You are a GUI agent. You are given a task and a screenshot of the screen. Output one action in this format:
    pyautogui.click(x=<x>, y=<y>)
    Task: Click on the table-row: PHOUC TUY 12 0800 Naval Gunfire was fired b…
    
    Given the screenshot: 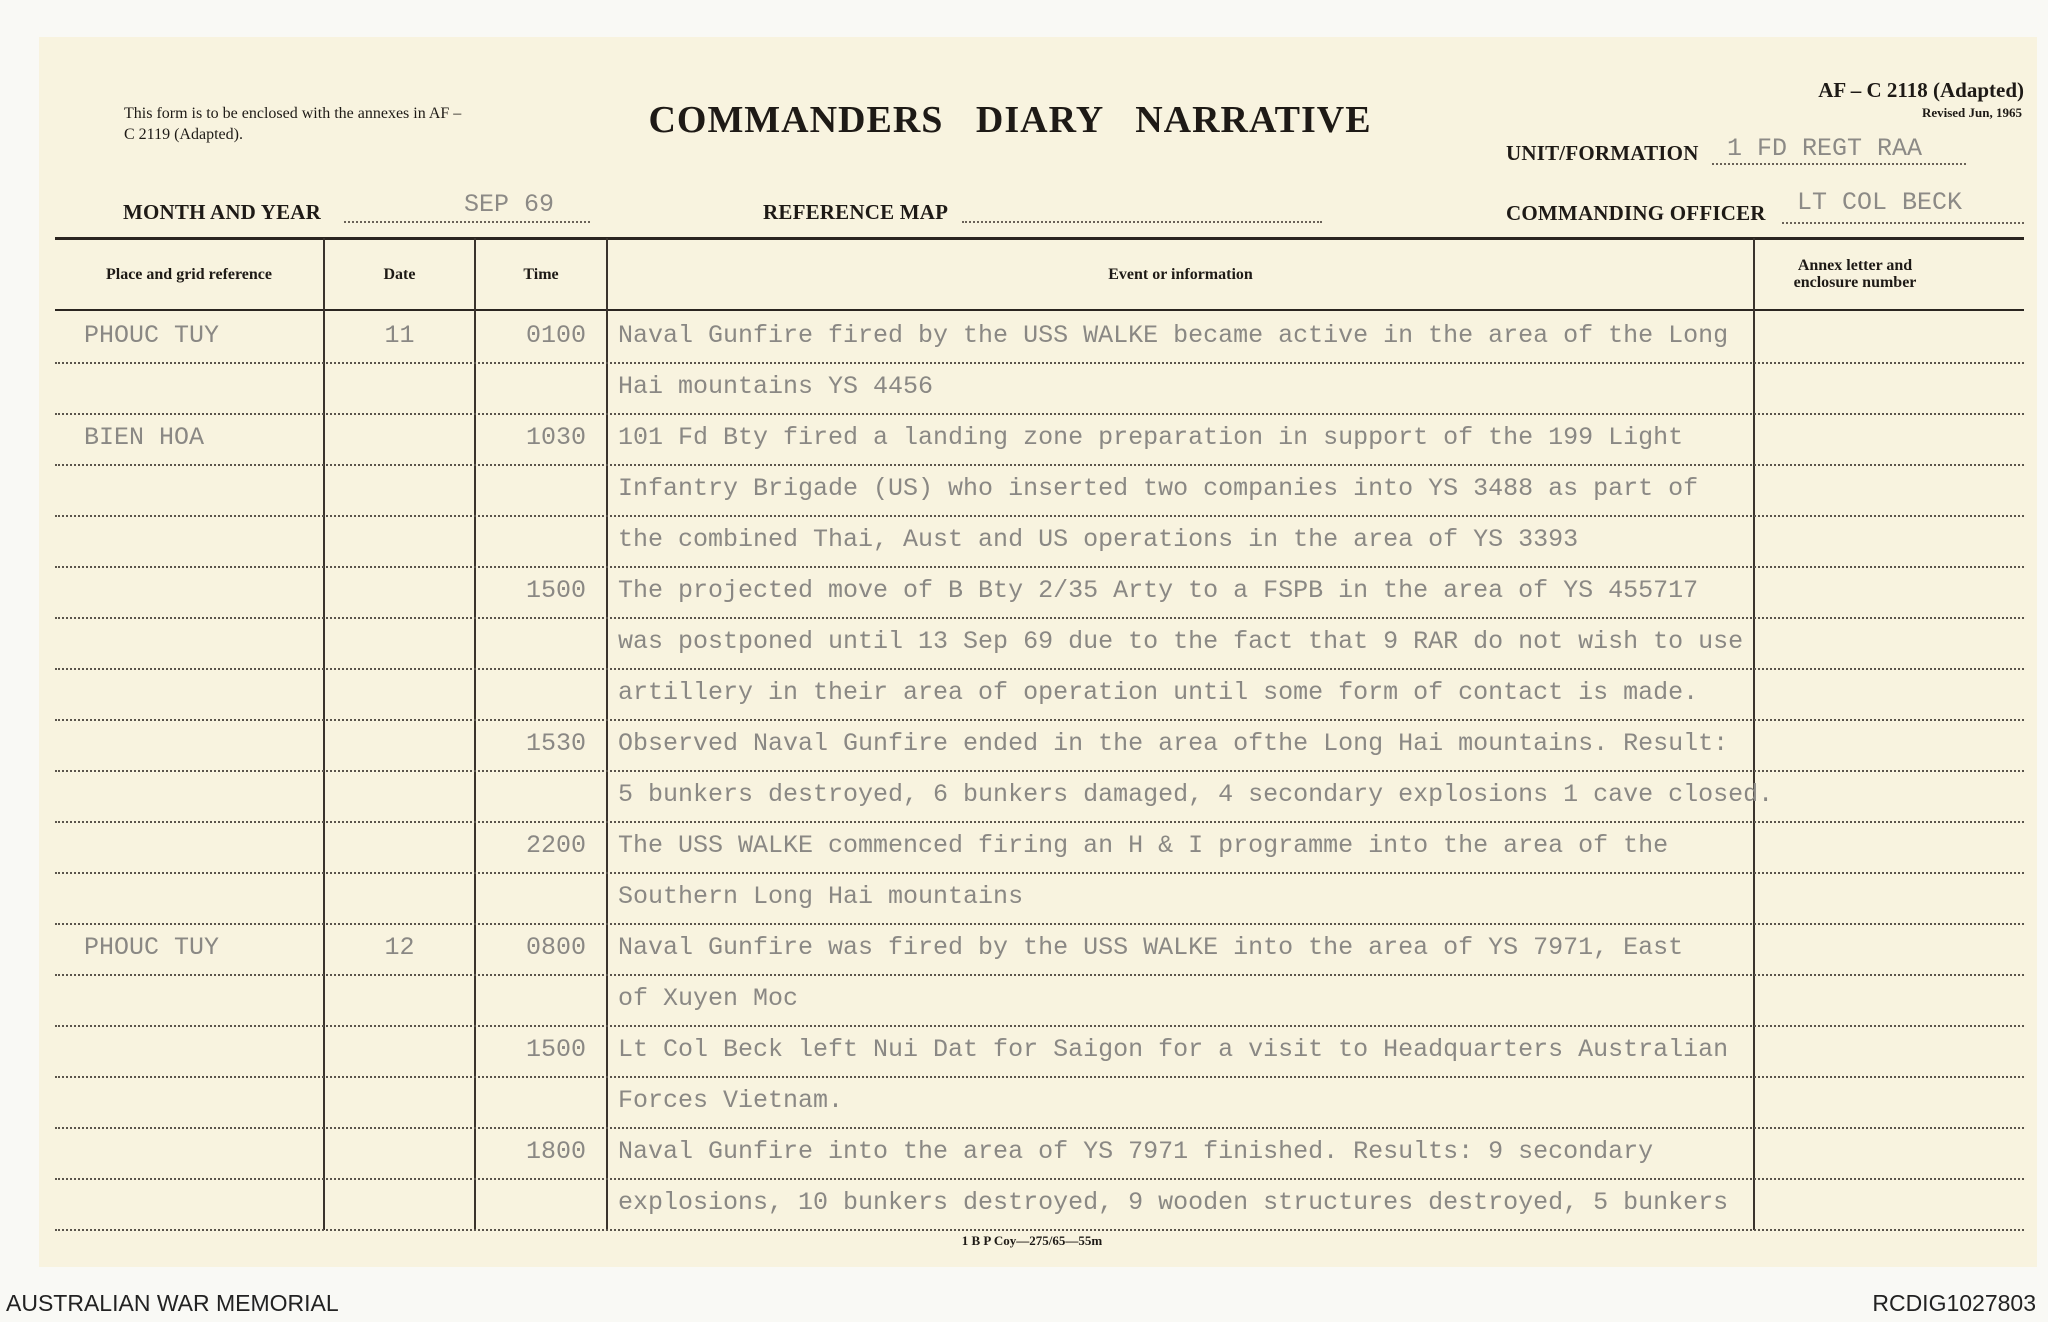 What is the action you would take?
    pyautogui.click(x=1039, y=949)
    